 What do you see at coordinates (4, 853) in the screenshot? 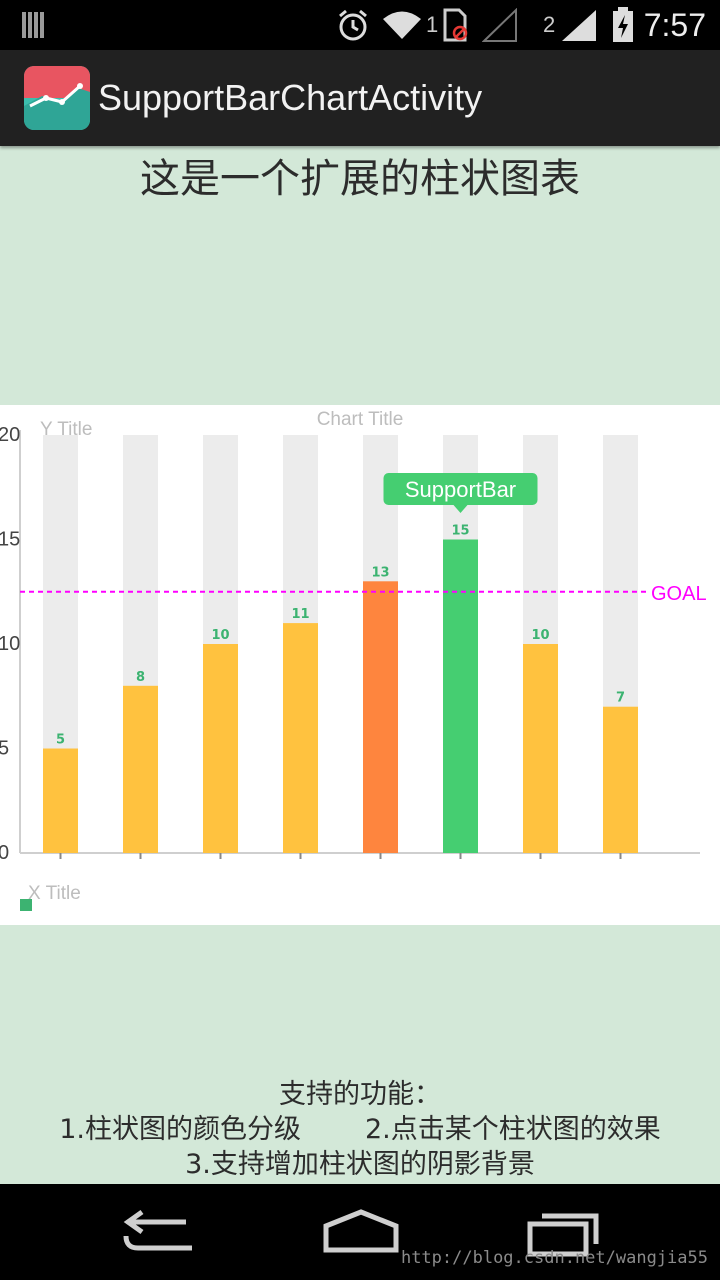
I see `y-tick-label: 0` at bounding box center [4, 853].